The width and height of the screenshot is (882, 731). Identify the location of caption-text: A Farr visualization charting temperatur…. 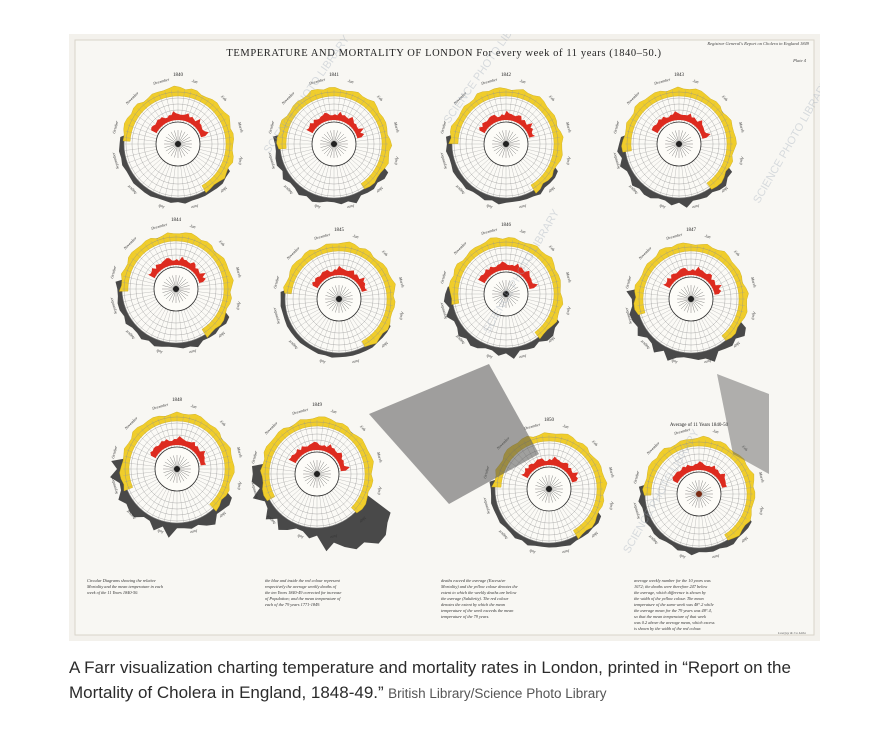
(430, 680).